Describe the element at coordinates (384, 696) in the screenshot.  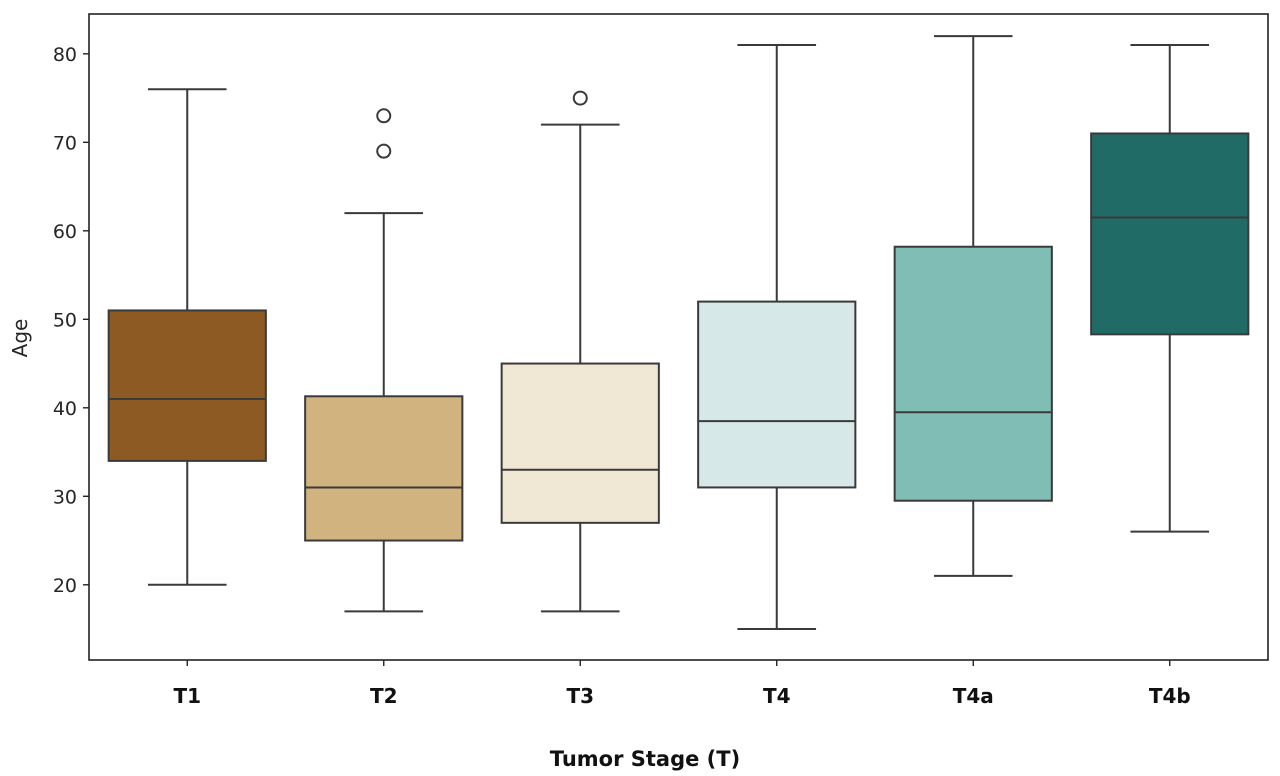
I see `x-tick-label-t2: T2` at that location.